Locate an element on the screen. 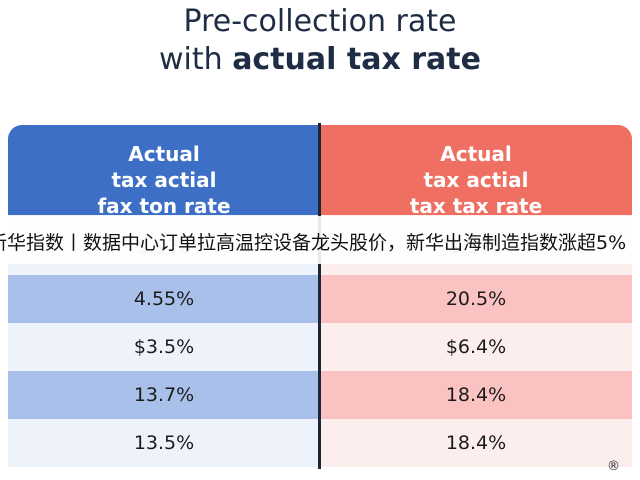 The width and height of the screenshot is (640, 480). title: Pre-collection rate is located at coordinates (320, 21).